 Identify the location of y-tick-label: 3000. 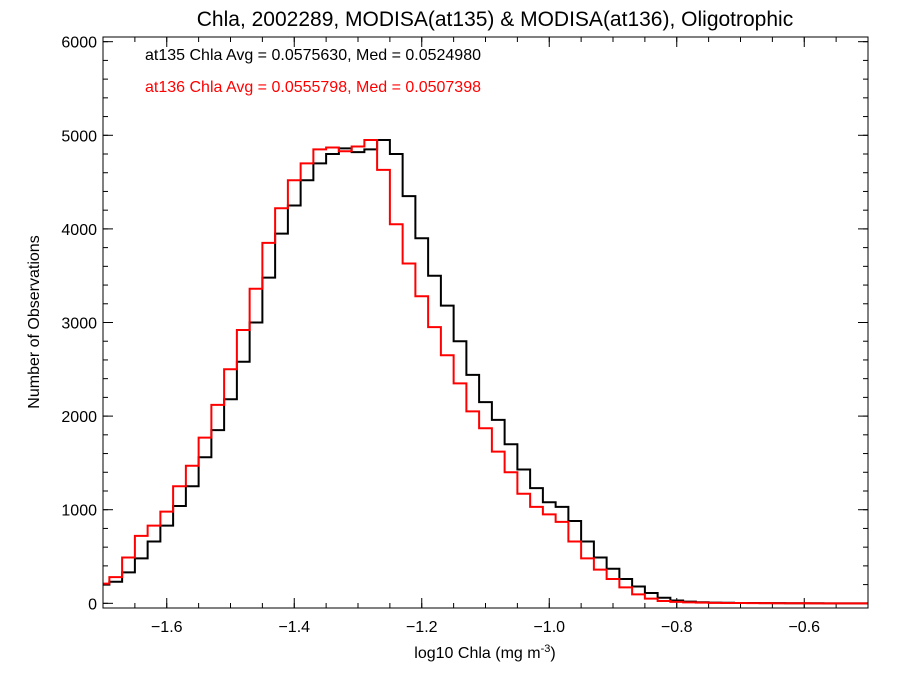
(79, 324).